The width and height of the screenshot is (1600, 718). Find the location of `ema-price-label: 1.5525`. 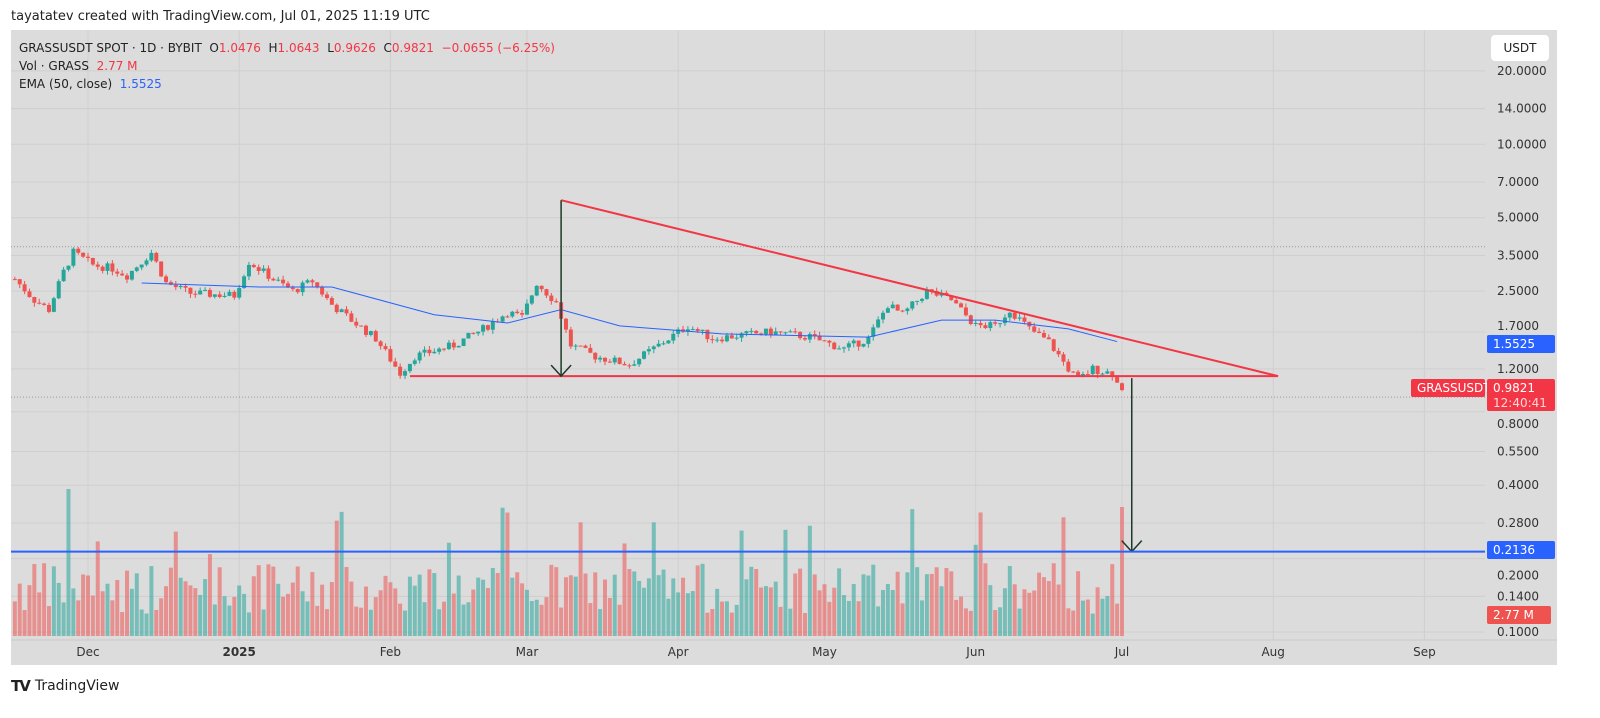

ema-price-label: 1.5525 is located at coordinates (1514, 344).